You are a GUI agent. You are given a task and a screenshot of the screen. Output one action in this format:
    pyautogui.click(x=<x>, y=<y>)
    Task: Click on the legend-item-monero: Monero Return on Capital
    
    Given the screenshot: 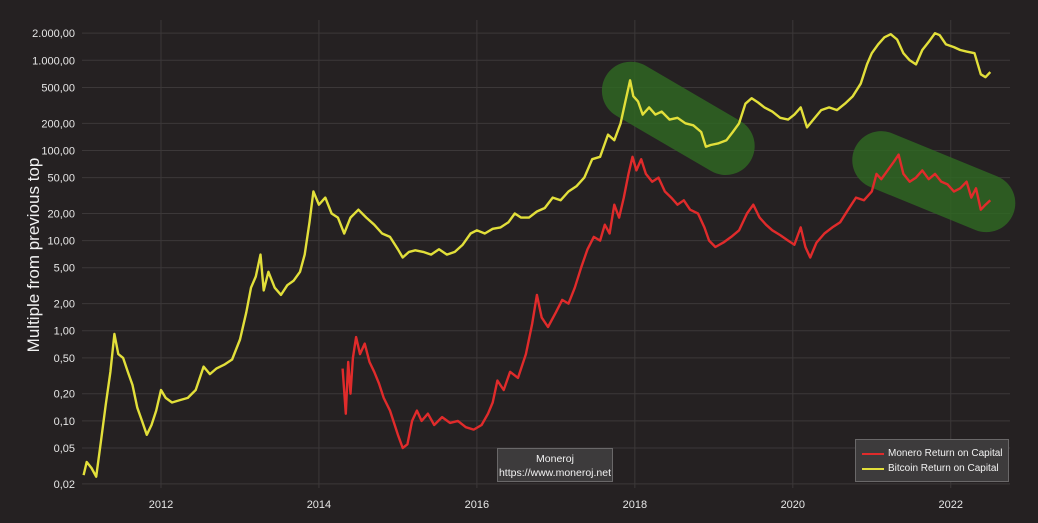 What is the action you would take?
    pyautogui.click(x=935, y=453)
    